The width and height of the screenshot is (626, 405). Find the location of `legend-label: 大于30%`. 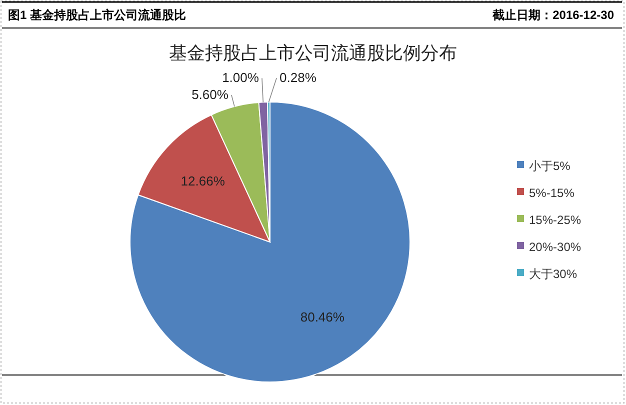

legend-label: 大于30% is located at coordinates (553, 274).